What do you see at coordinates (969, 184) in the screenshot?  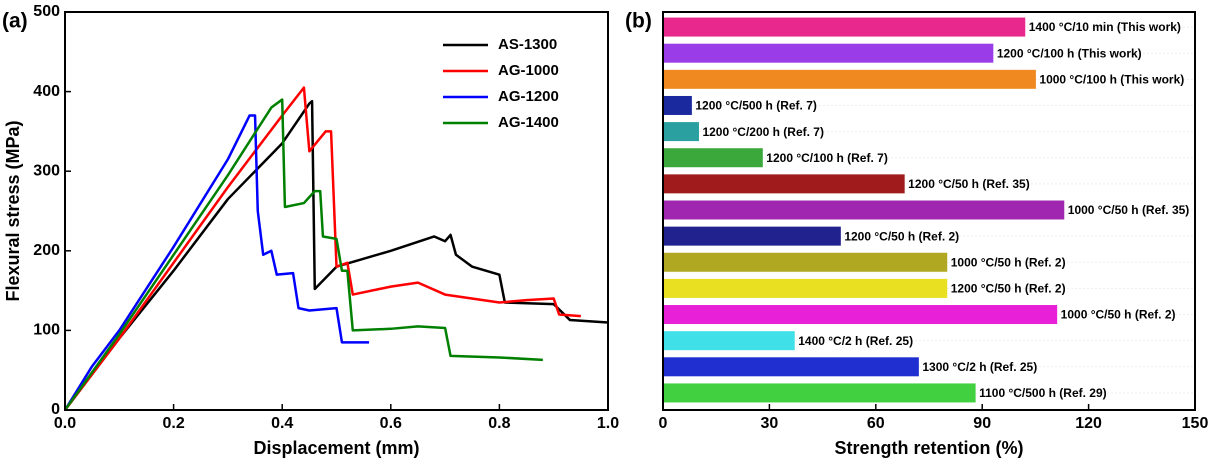 I see `bar-label: 1200 °C/50 h (Ref. 35)` at bounding box center [969, 184].